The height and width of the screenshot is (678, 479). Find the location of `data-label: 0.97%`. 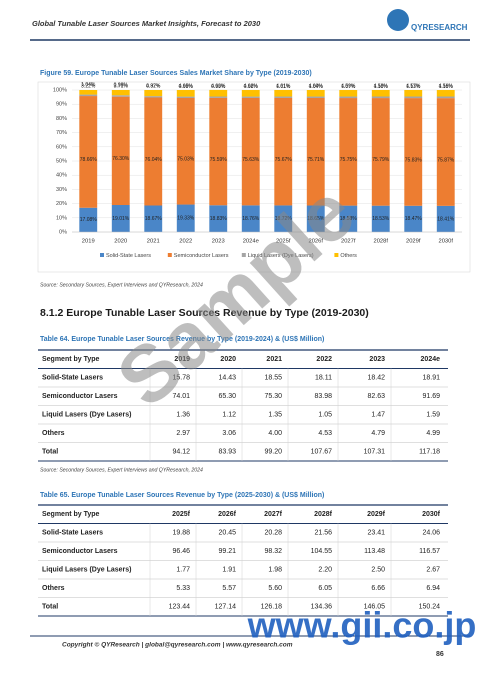

data-label: 0.97% is located at coordinates (153, 86).